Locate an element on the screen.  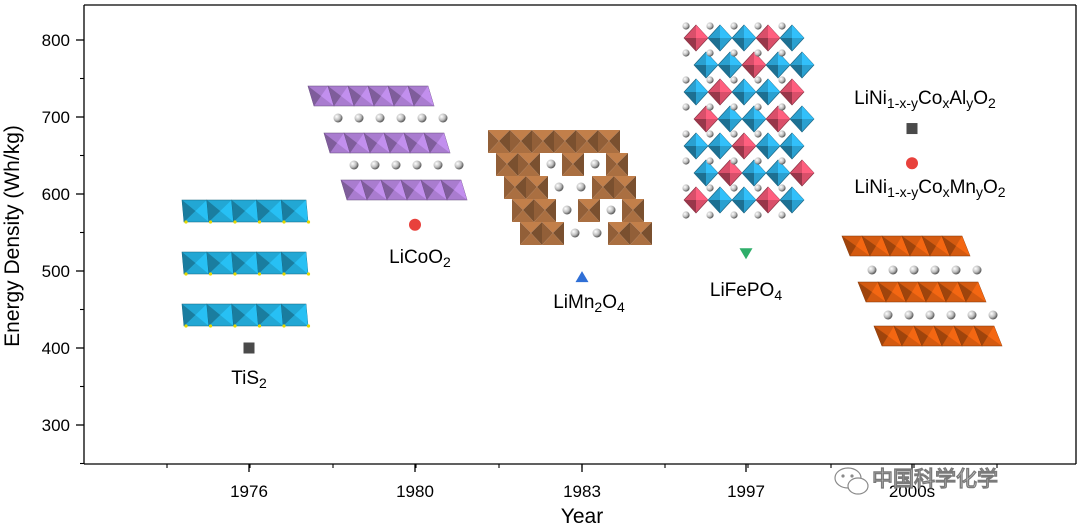
x-tick-label: 1976 is located at coordinates (249, 491).